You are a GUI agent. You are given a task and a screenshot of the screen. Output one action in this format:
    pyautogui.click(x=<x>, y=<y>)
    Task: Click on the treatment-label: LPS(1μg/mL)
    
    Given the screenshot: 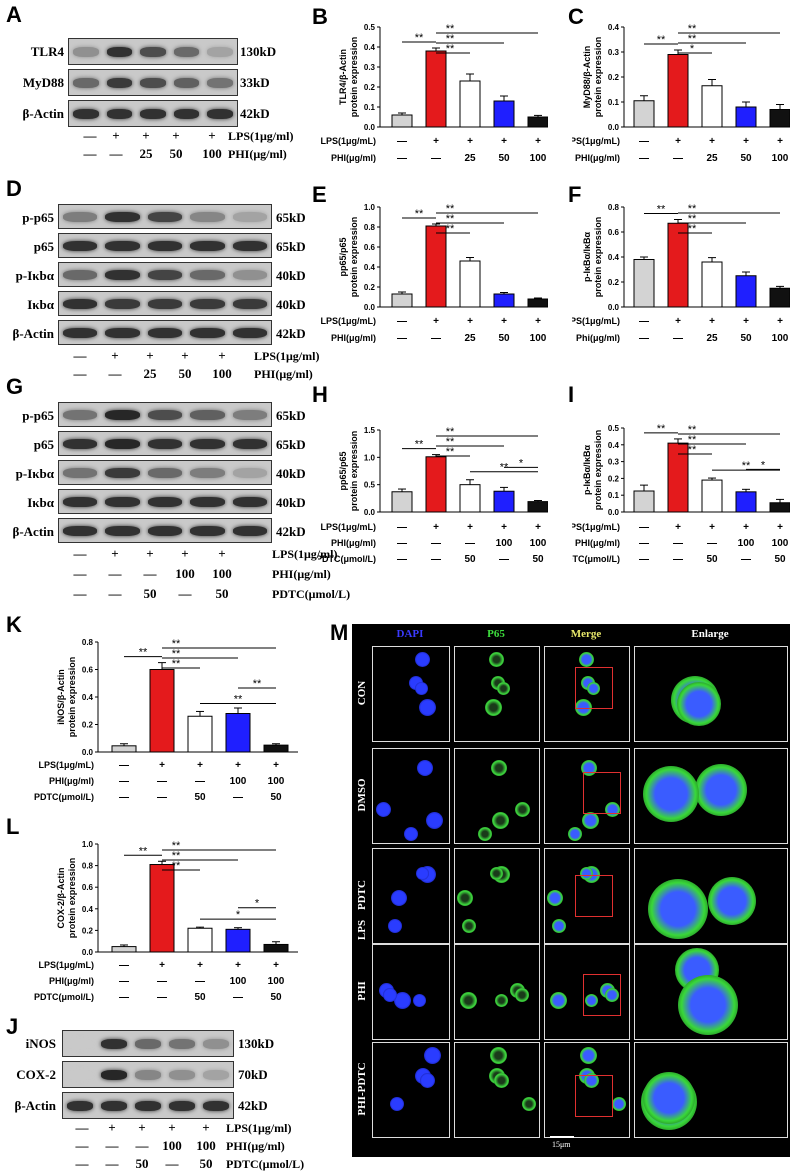 What is the action you would take?
    pyautogui.click(x=348, y=527)
    